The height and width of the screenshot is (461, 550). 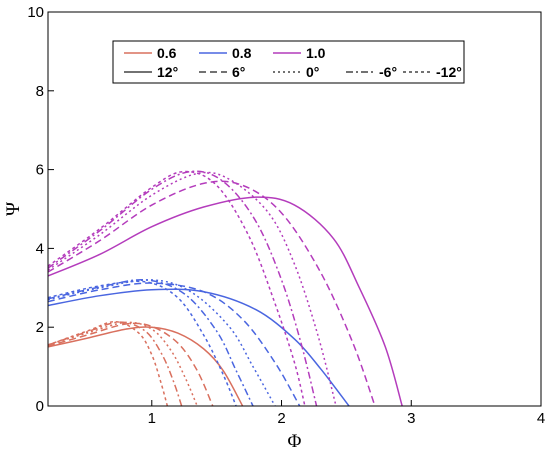 What do you see at coordinates (13, 209) in the screenshot?
I see `y-axis-label: Ψ` at bounding box center [13, 209].